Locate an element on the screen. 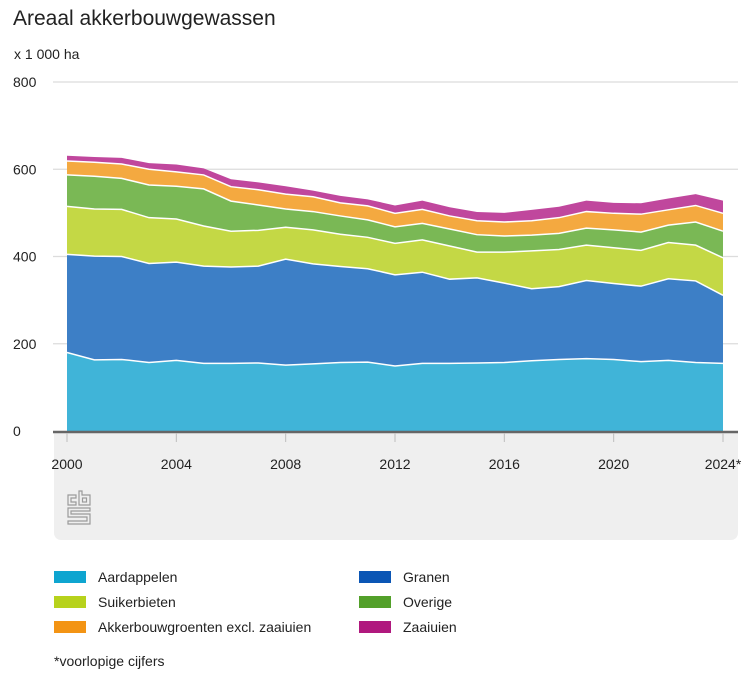 The image size is (750, 687). x-tick-label: 2004 is located at coordinates (176, 464).